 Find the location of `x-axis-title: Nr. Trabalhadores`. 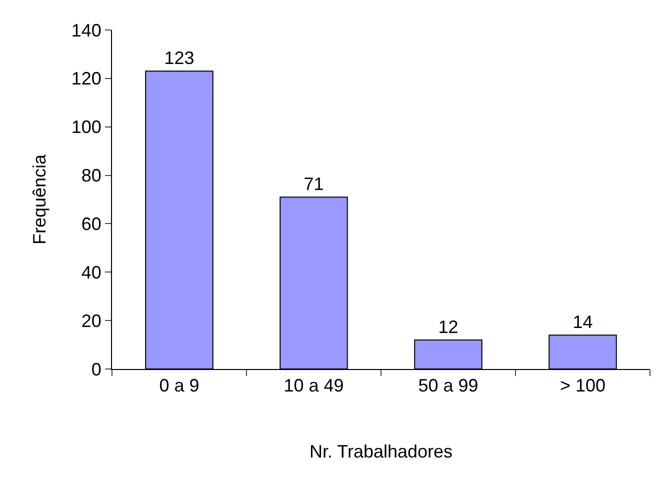

x-axis-title: Nr. Trabalhadores is located at coordinates (381, 452).